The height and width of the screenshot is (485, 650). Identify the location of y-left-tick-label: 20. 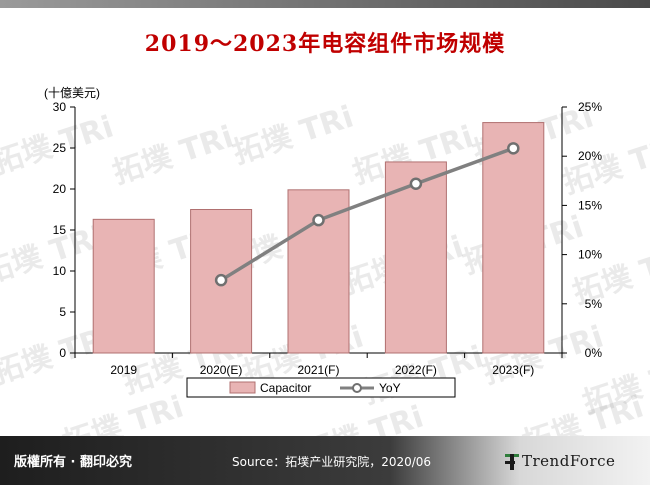
(60, 189).